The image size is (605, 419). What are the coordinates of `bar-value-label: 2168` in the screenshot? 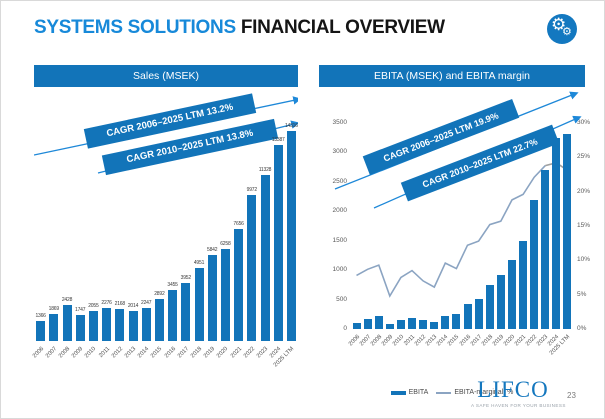 It's located at (120, 304).